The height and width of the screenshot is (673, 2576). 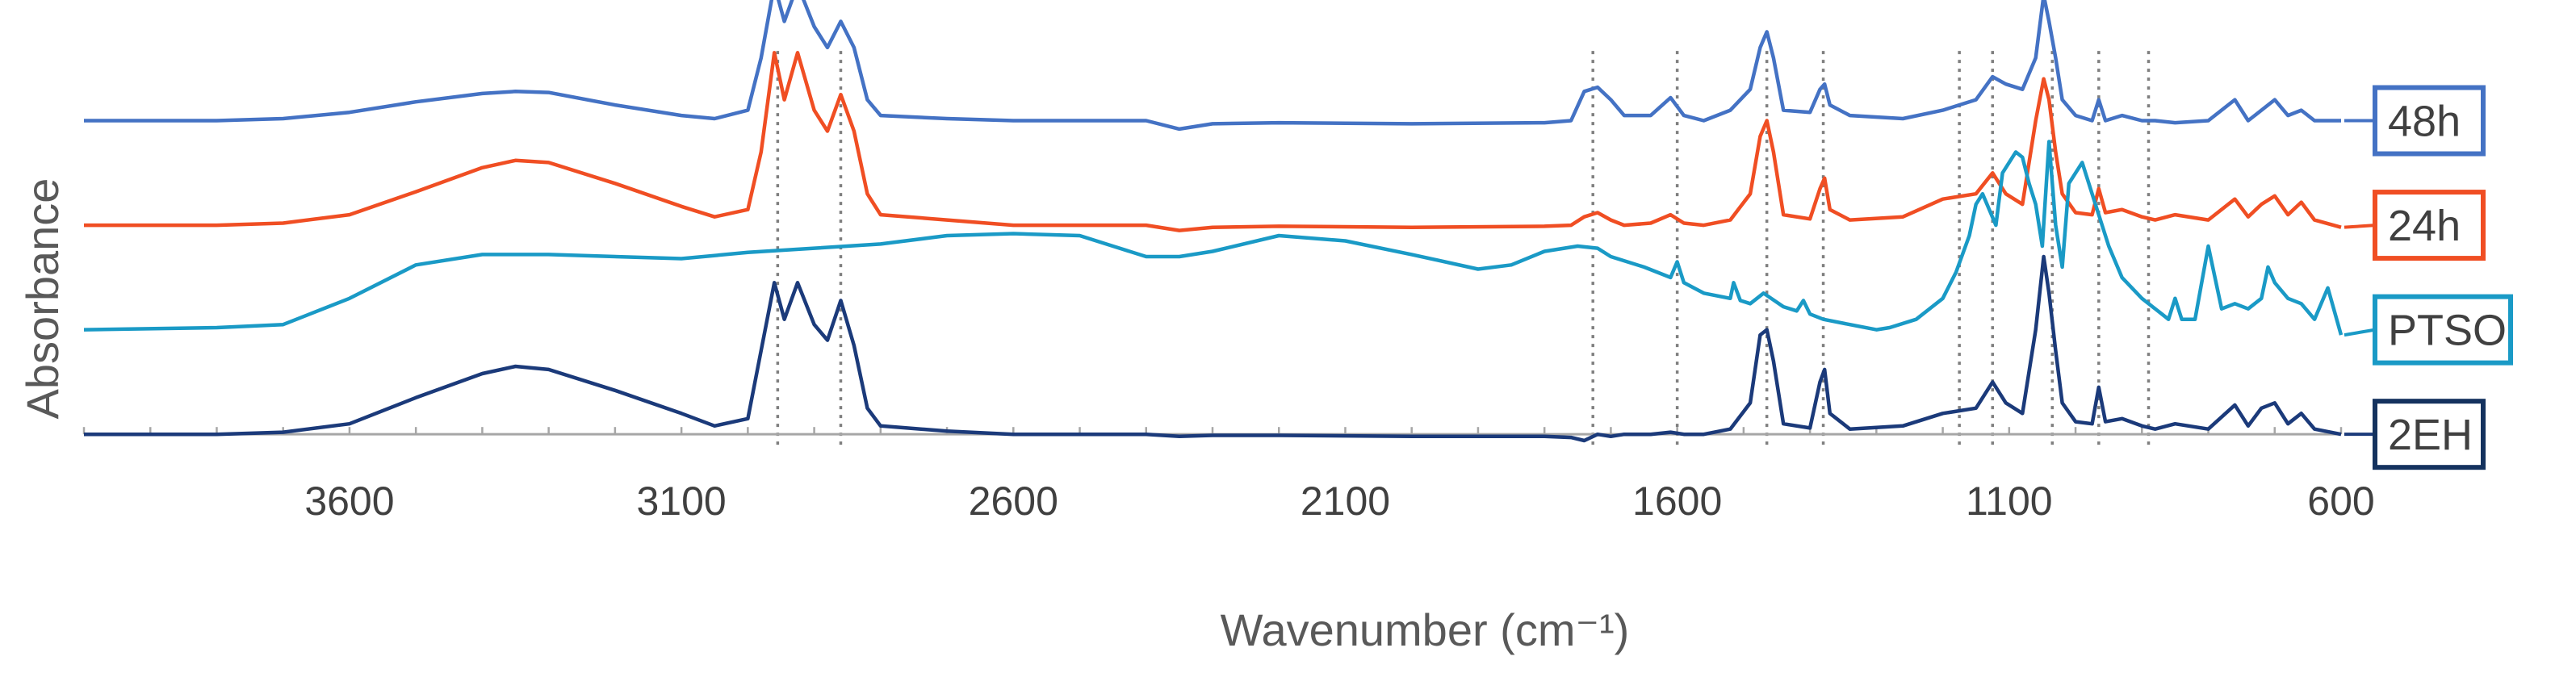 What do you see at coordinates (2424, 122) in the screenshot?
I see `series-label-48h: 48h` at bounding box center [2424, 122].